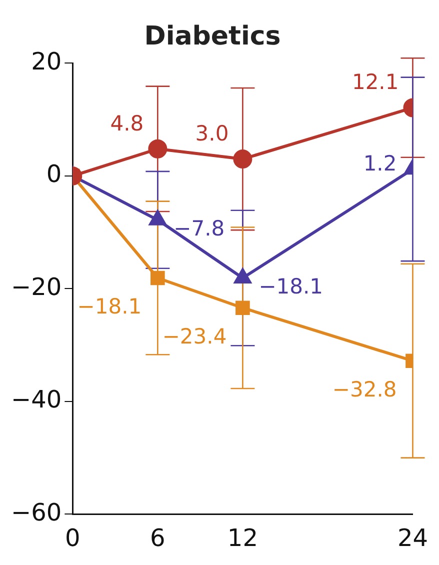 The width and height of the screenshot is (439, 565). Describe the element at coordinates (212, 36) in the screenshot. I see `chart-title: Diabetics` at that location.